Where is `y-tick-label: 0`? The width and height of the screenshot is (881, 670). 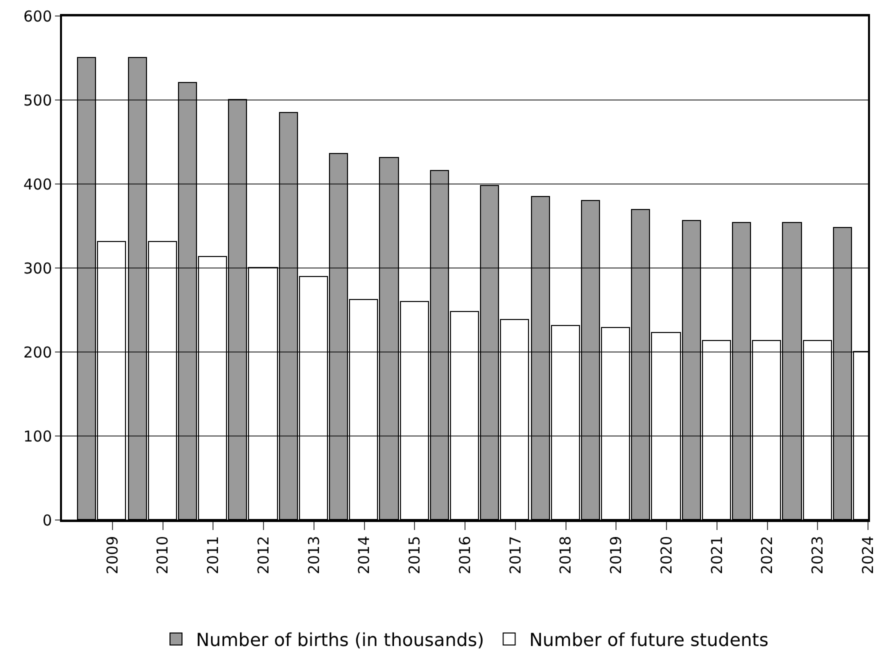
y-tick-label: 0 is located at coordinates (47, 520).